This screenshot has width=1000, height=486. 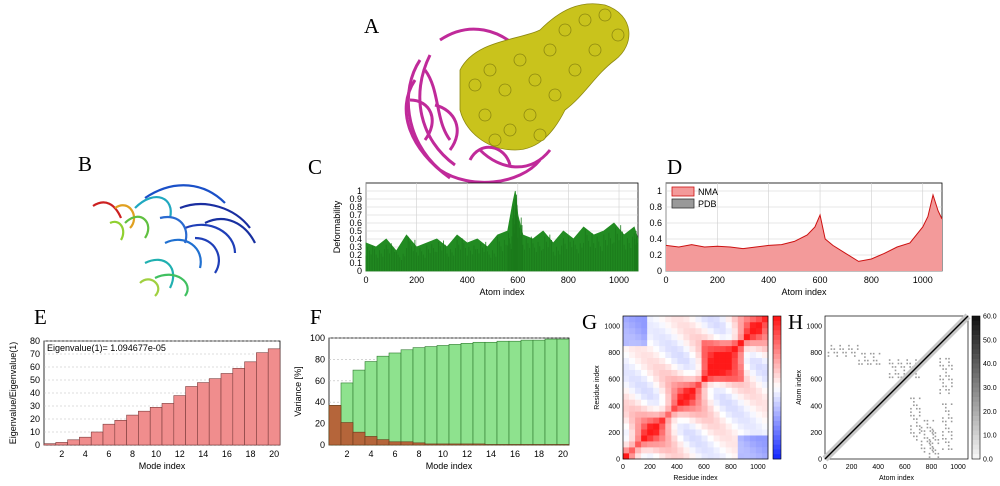 What do you see at coordinates (315, 167) in the screenshot?
I see `panel-letter-c: C` at bounding box center [315, 167].